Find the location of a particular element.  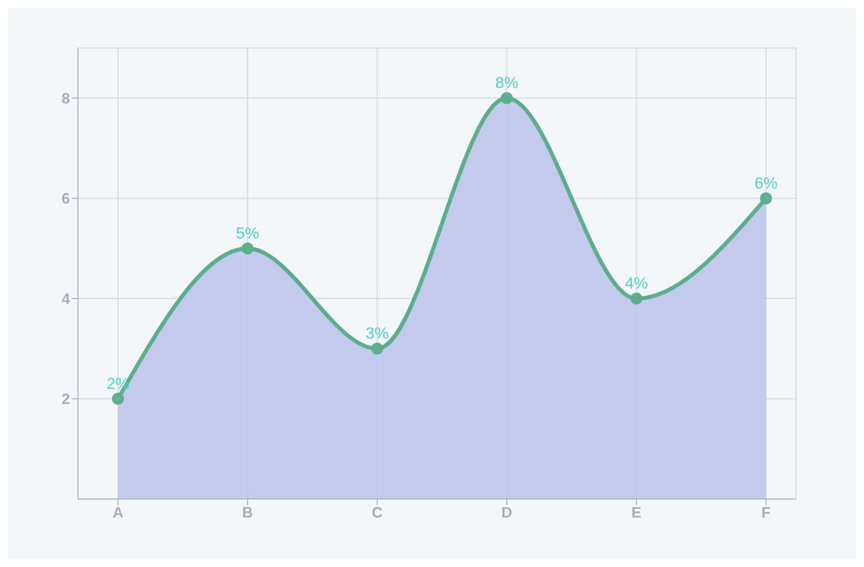

data-label: 4% is located at coordinates (636, 284).